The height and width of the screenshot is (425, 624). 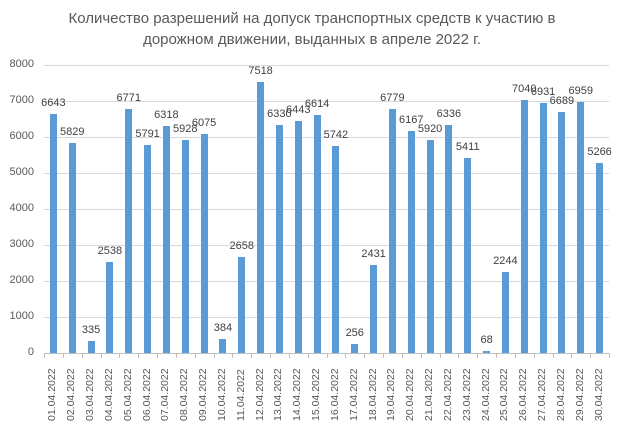 What do you see at coordinates (317, 233) in the screenshot?
I see `bar-15.04.2022` at bounding box center [317, 233].